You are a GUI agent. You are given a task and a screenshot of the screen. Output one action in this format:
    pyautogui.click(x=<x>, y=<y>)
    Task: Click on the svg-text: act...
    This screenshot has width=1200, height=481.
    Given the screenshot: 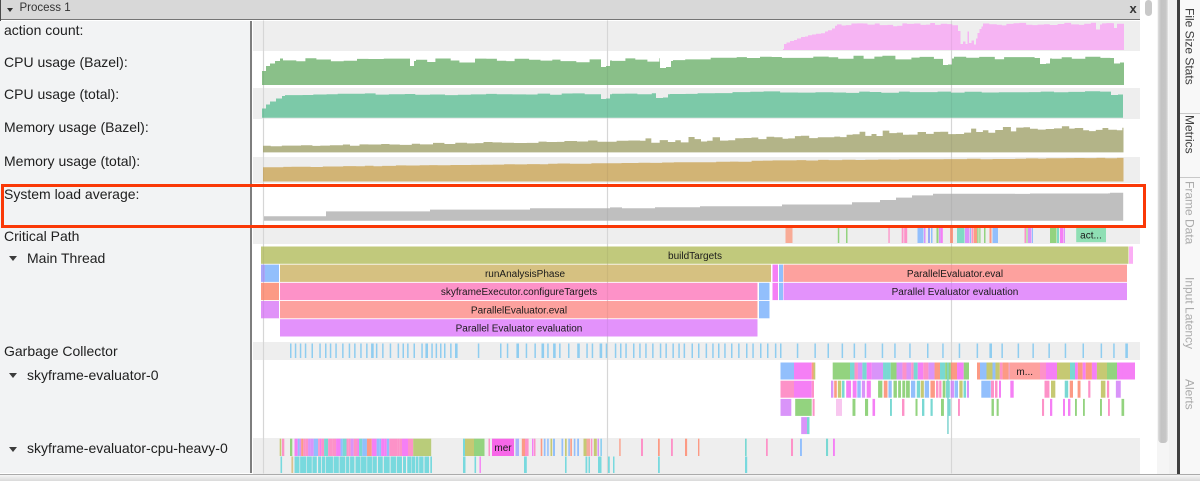 What is the action you would take?
    pyautogui.click(x=1091, y=236)
    